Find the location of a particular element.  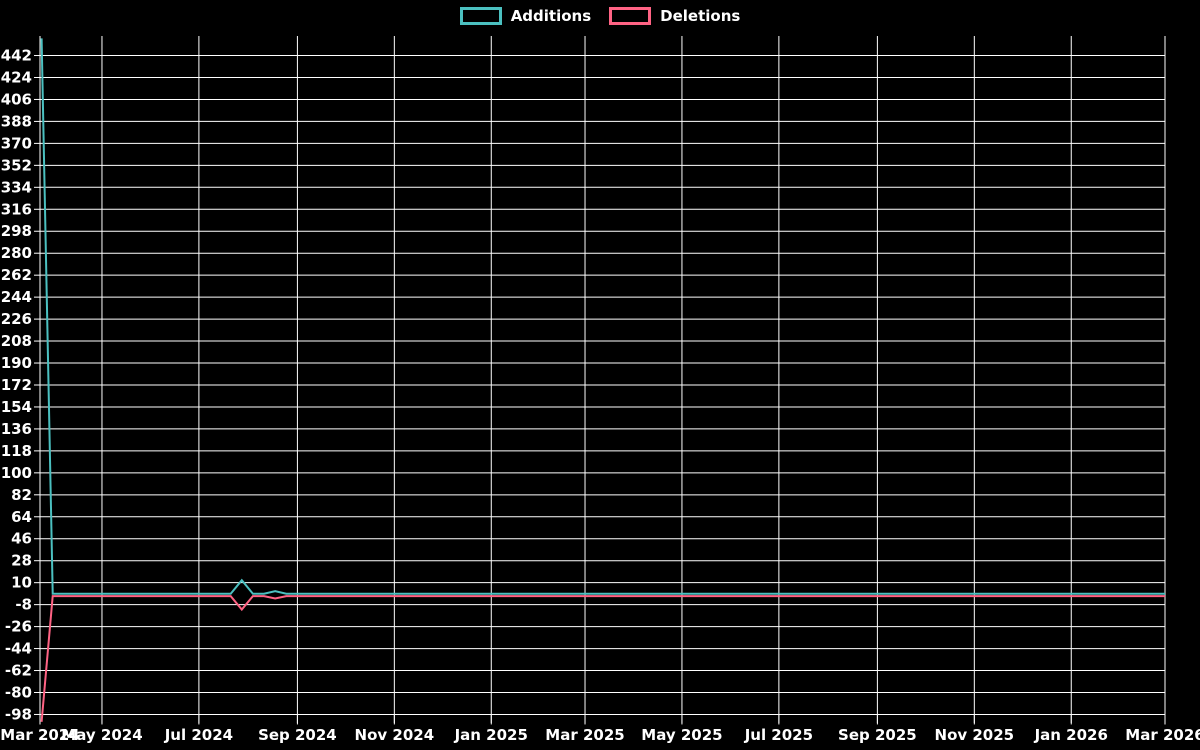

y-axis-label: 28 is located at coordinates (21, 561).